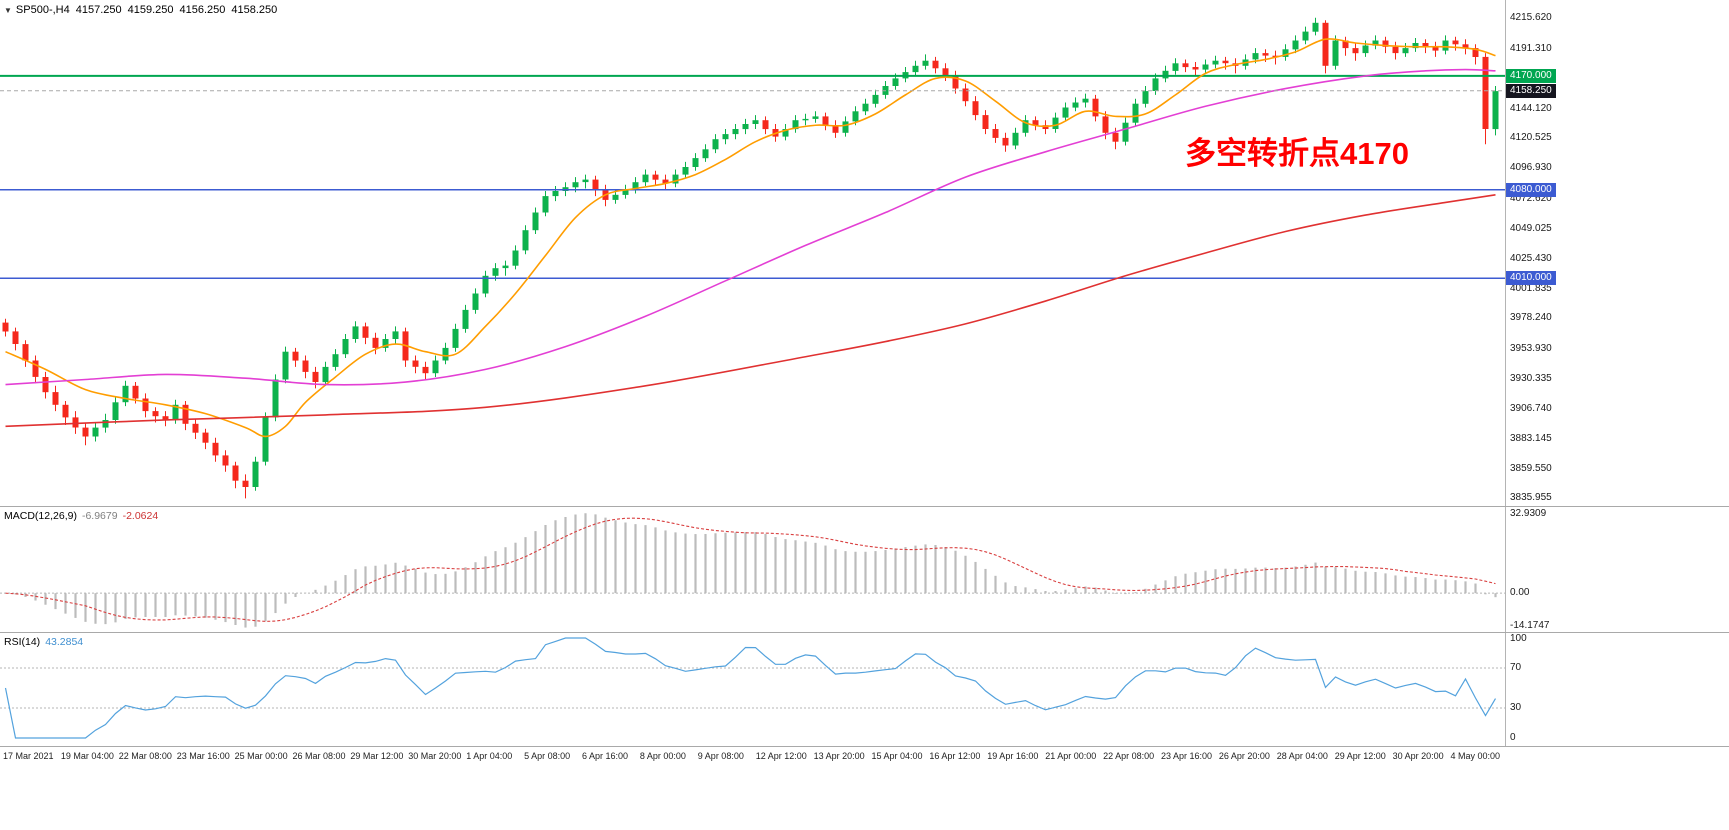 This screenshot has height=830, width=1729. Describe the element at coordinates (1518, 638) in the screenshot. I see `rsi-axis-label: 100` at that location.